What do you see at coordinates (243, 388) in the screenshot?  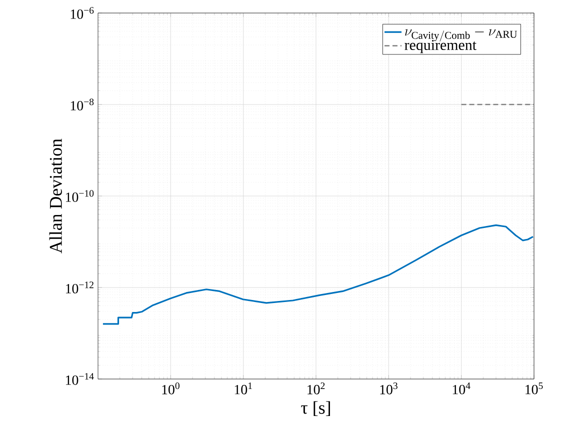 I see `x-tick-label: 10$^{1}$` at bounding box center [243, 388].